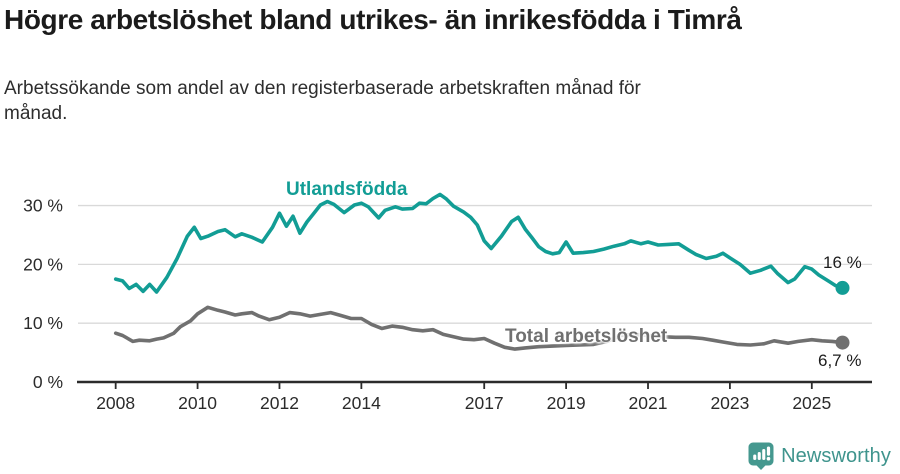 The width and height of the screenshot is (900, 474). I want to click on series-label-total-arbetsloshet: Total arbetslöshet, so click(586, 336).